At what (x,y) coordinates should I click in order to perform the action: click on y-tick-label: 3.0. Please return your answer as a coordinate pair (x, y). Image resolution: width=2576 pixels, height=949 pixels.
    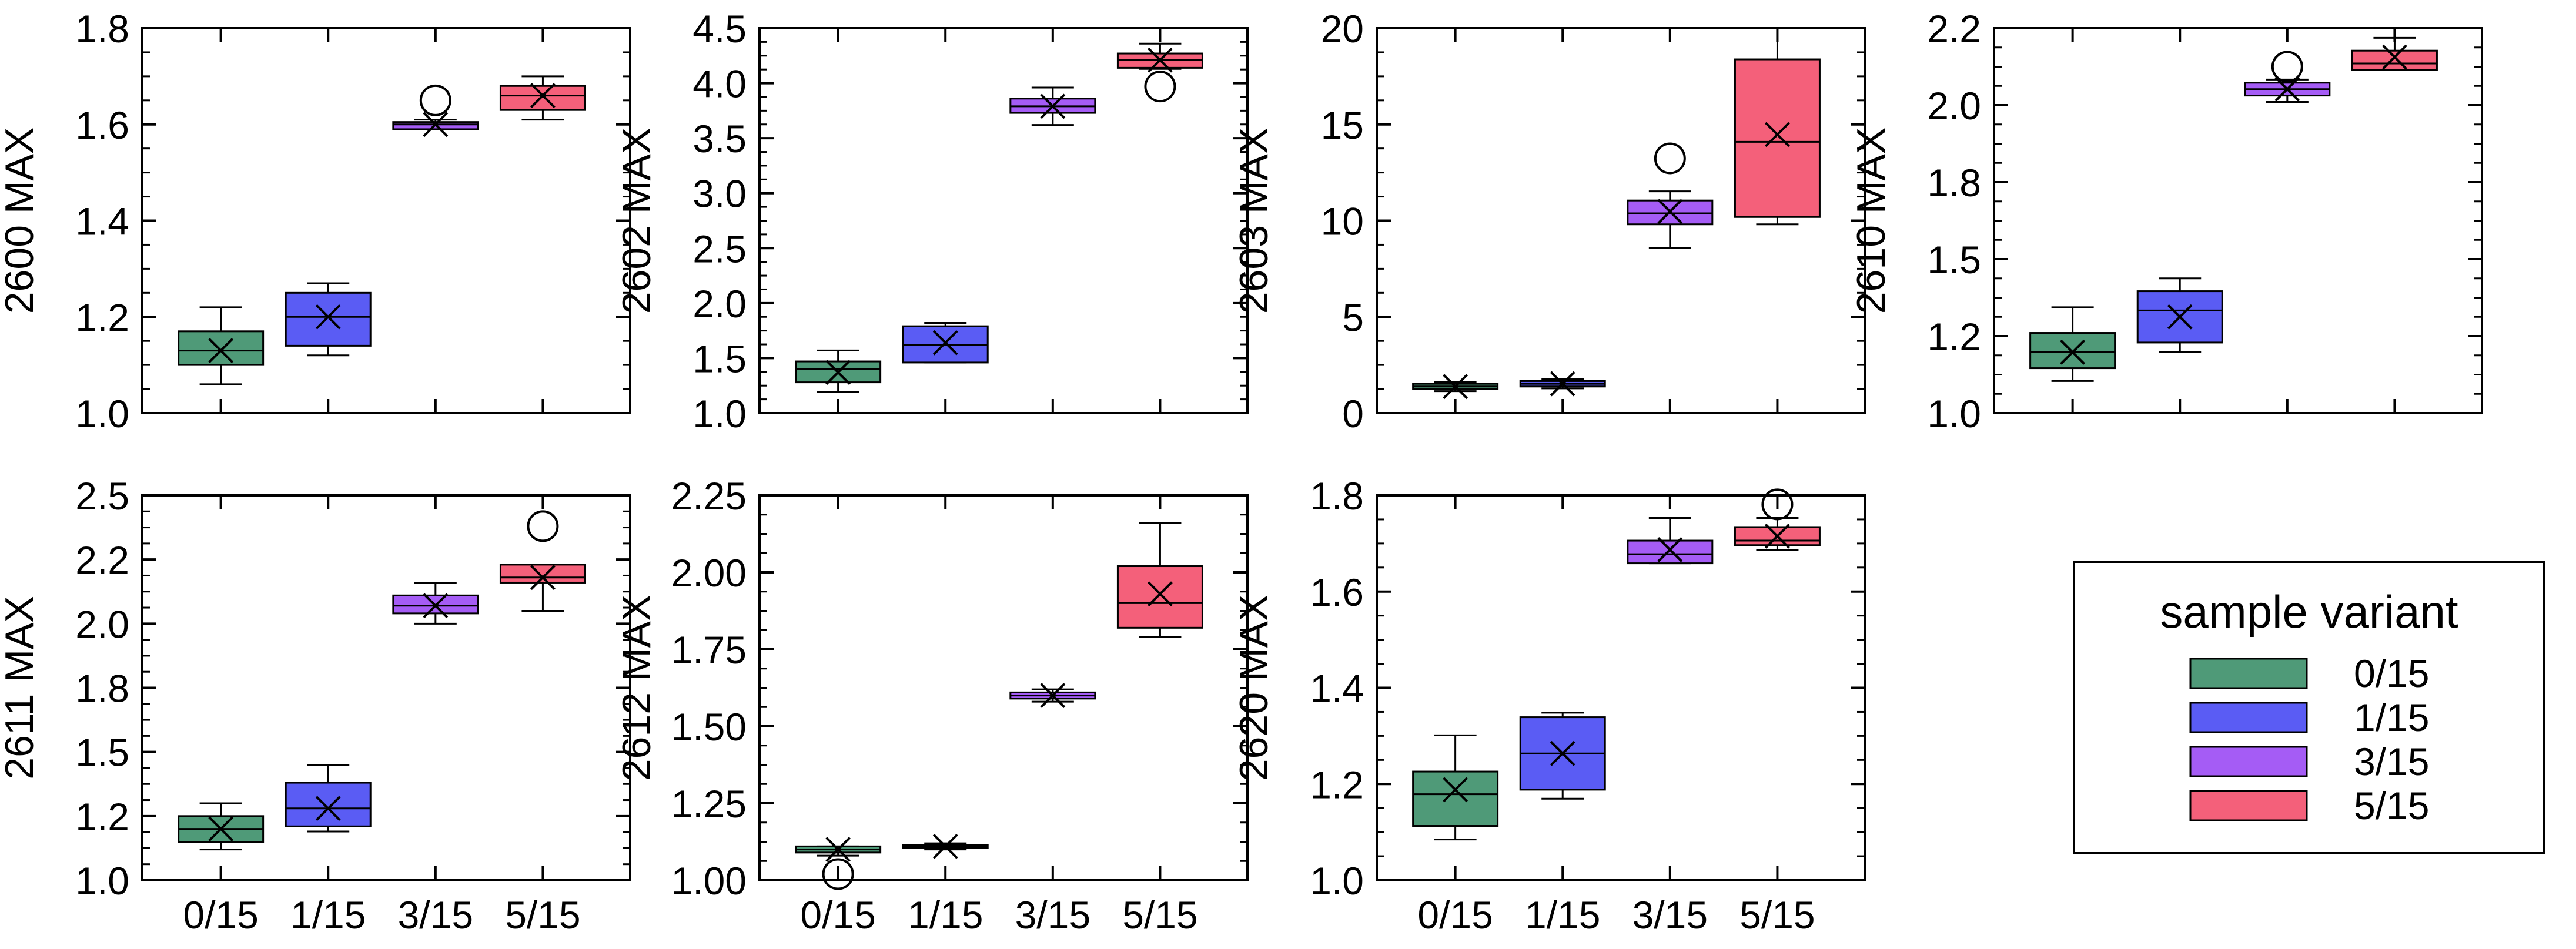
    Looking at the image, I should click on (719, 194).